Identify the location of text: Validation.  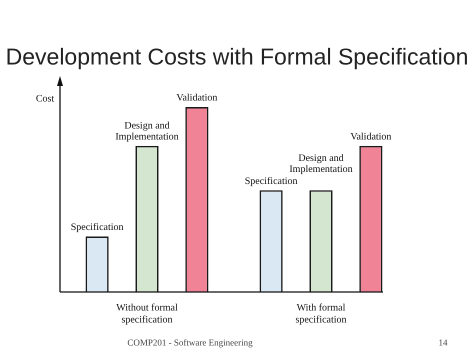
(371, 136).